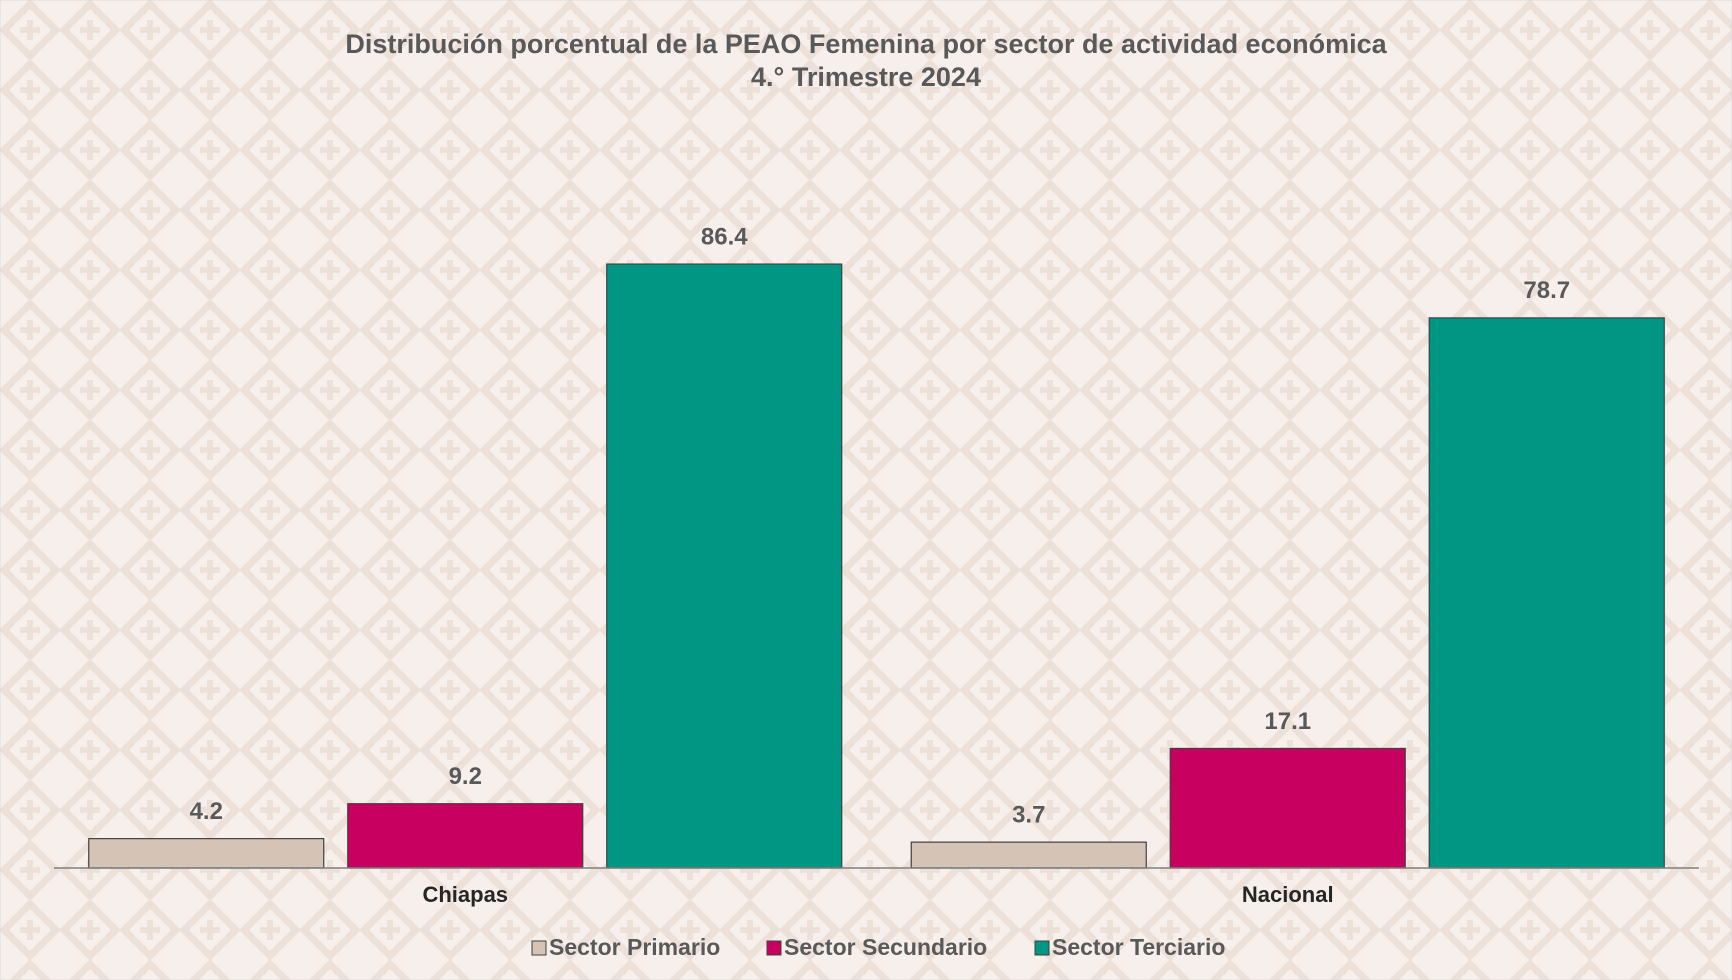  I want to click on legend-label: Sector Primario, so click(634, 947).